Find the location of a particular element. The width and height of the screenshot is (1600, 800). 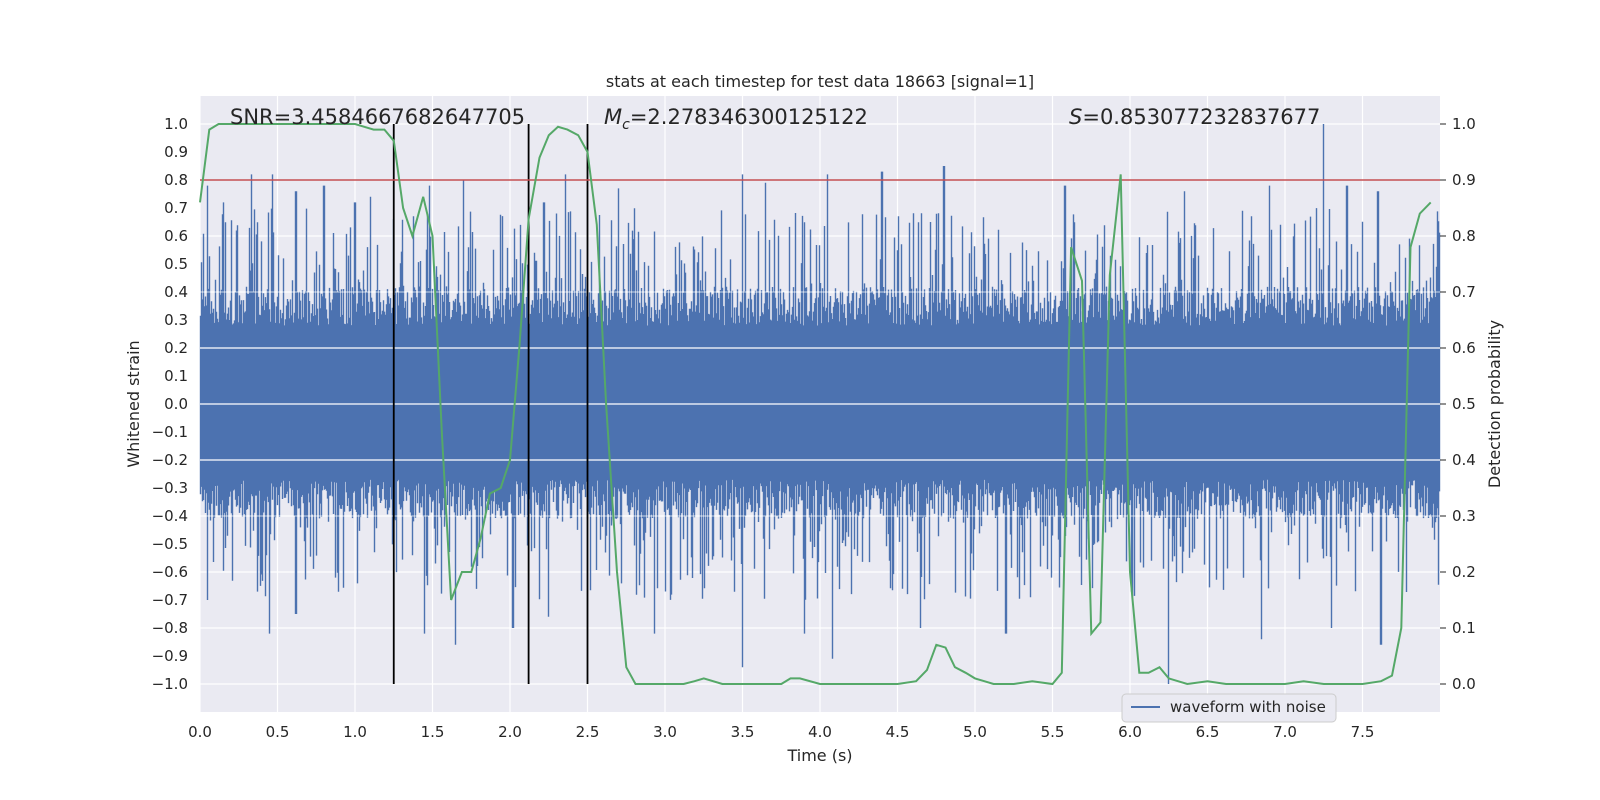

x-tick-label: 4.0 is located at coordinates (820, 732).